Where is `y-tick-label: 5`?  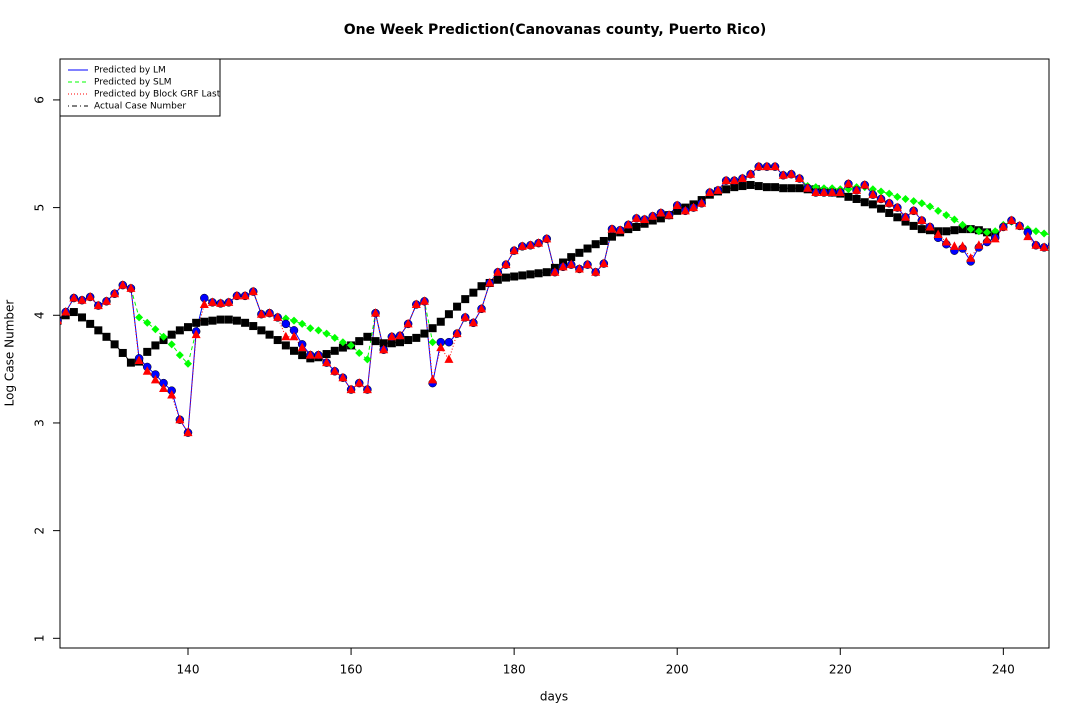 y-tick-label: 5 is located at coordinates (40, 208).